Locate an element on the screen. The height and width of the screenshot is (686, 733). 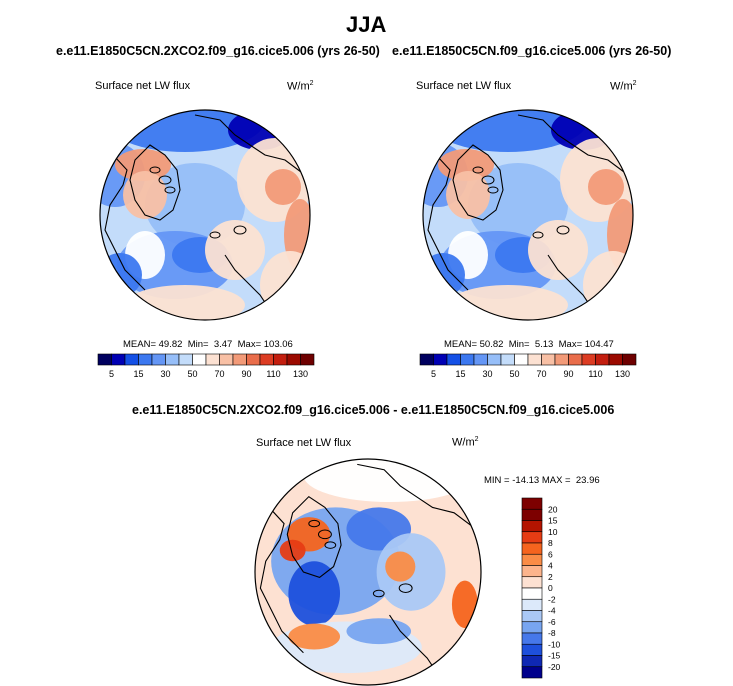
panel1-stats: MEAN= 49.82 Min= 3.47 Max= 103.06 is located at coordinates (208, 344).